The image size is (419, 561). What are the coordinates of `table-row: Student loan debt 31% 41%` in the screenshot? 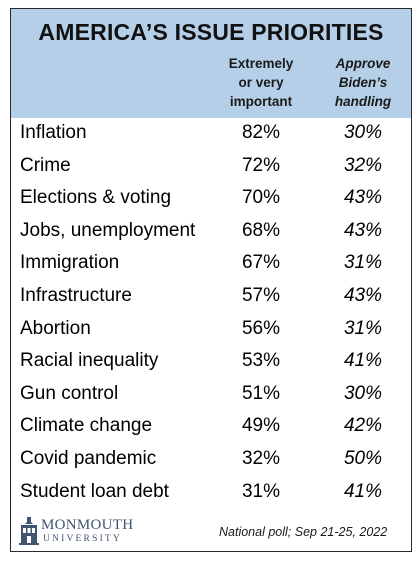 It's located at (211, 493).